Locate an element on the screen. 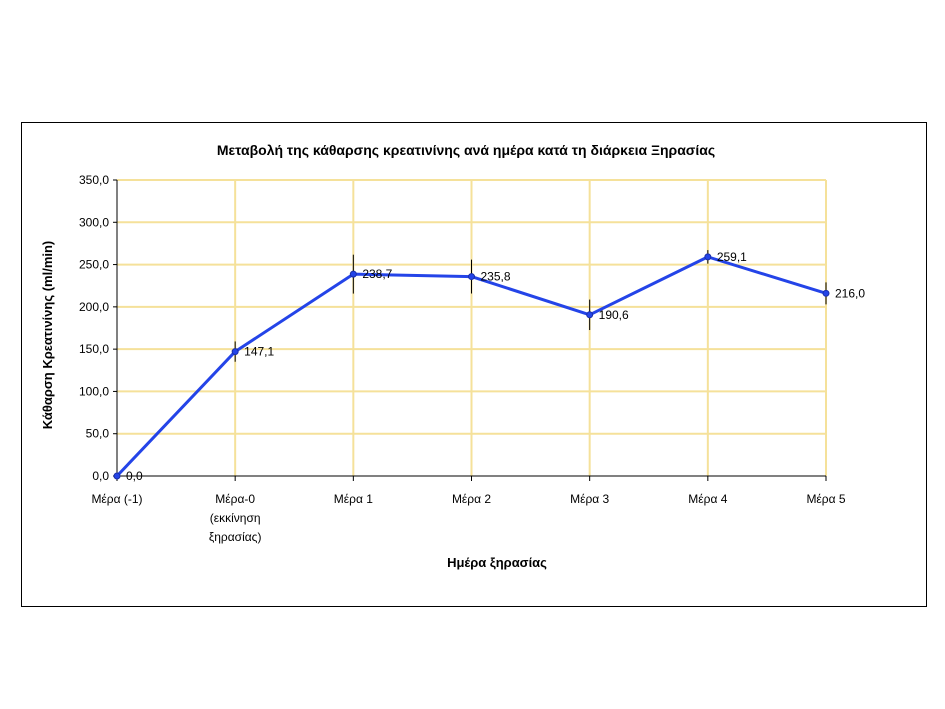 The height and width of the screenshot is (709, 945). data-label: 238,7 is located at coordinates (377, 274).